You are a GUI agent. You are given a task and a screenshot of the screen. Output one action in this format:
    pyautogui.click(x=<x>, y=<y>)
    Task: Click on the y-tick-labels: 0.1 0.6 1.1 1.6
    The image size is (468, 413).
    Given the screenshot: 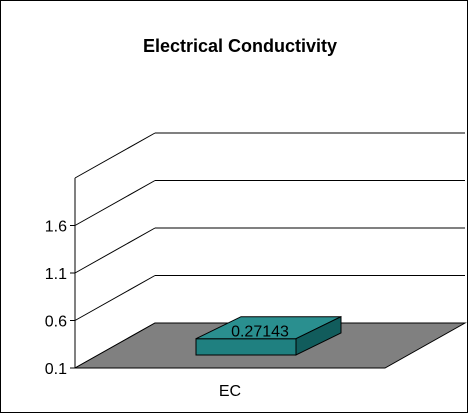 What is the action you would take?
    pyautogui.click(x=60, y=298)
    